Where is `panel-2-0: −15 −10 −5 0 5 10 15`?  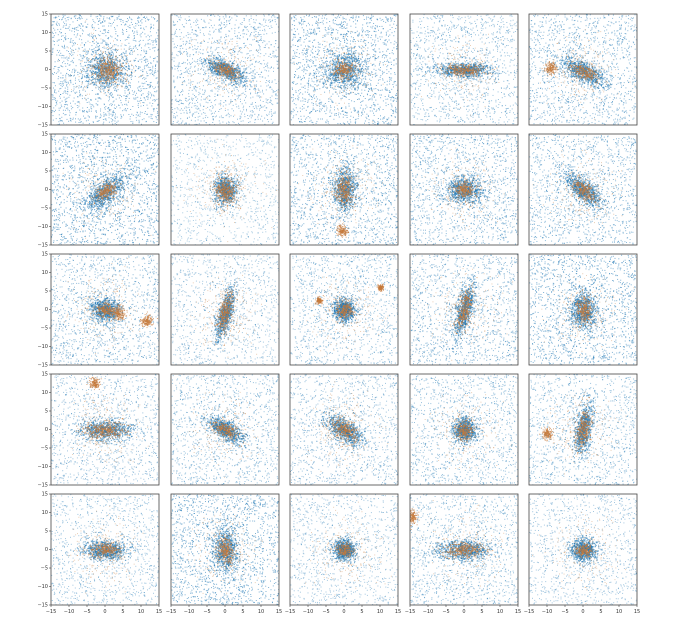 panel-2-0: −15 −10 −5 0 5 10 15 is located at coordinates (98, 310).